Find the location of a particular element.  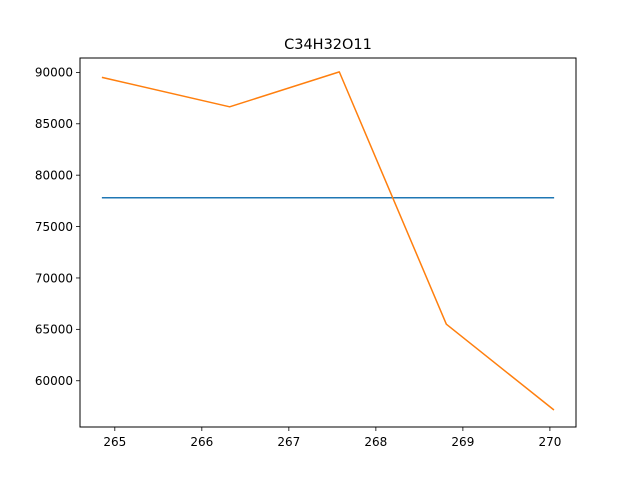

y-tick-label: 80000 is located at coordinates (54, 175).